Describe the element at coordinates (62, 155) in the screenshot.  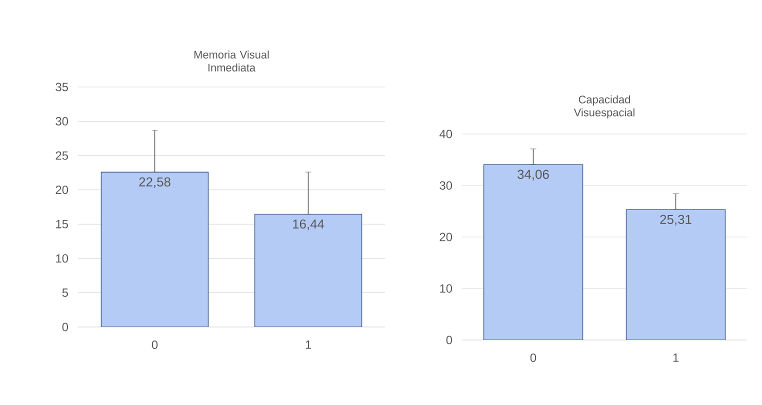
I see `y-tick-label: 25` at that location.